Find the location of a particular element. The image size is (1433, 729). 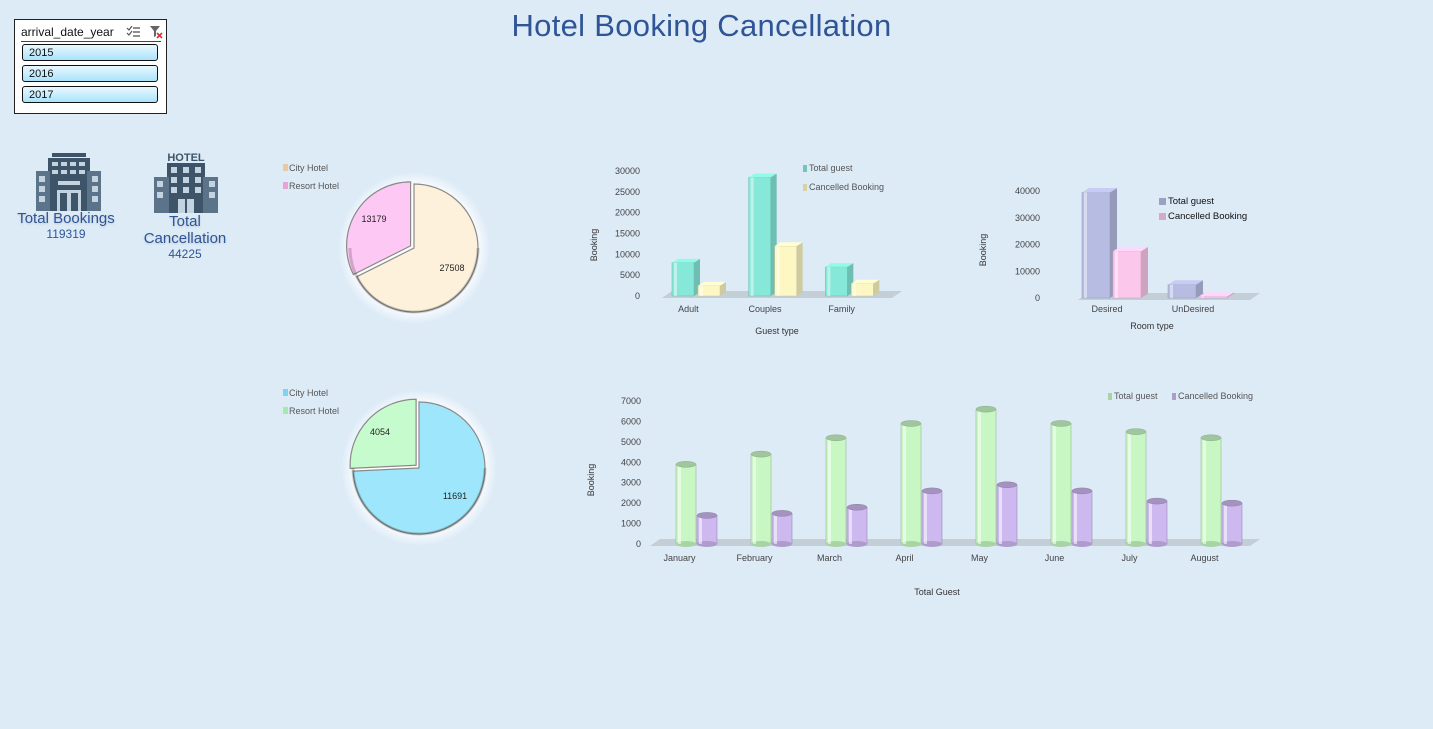

page-title: Hotel Booking Cancellation is located at coordinates (701, 25).